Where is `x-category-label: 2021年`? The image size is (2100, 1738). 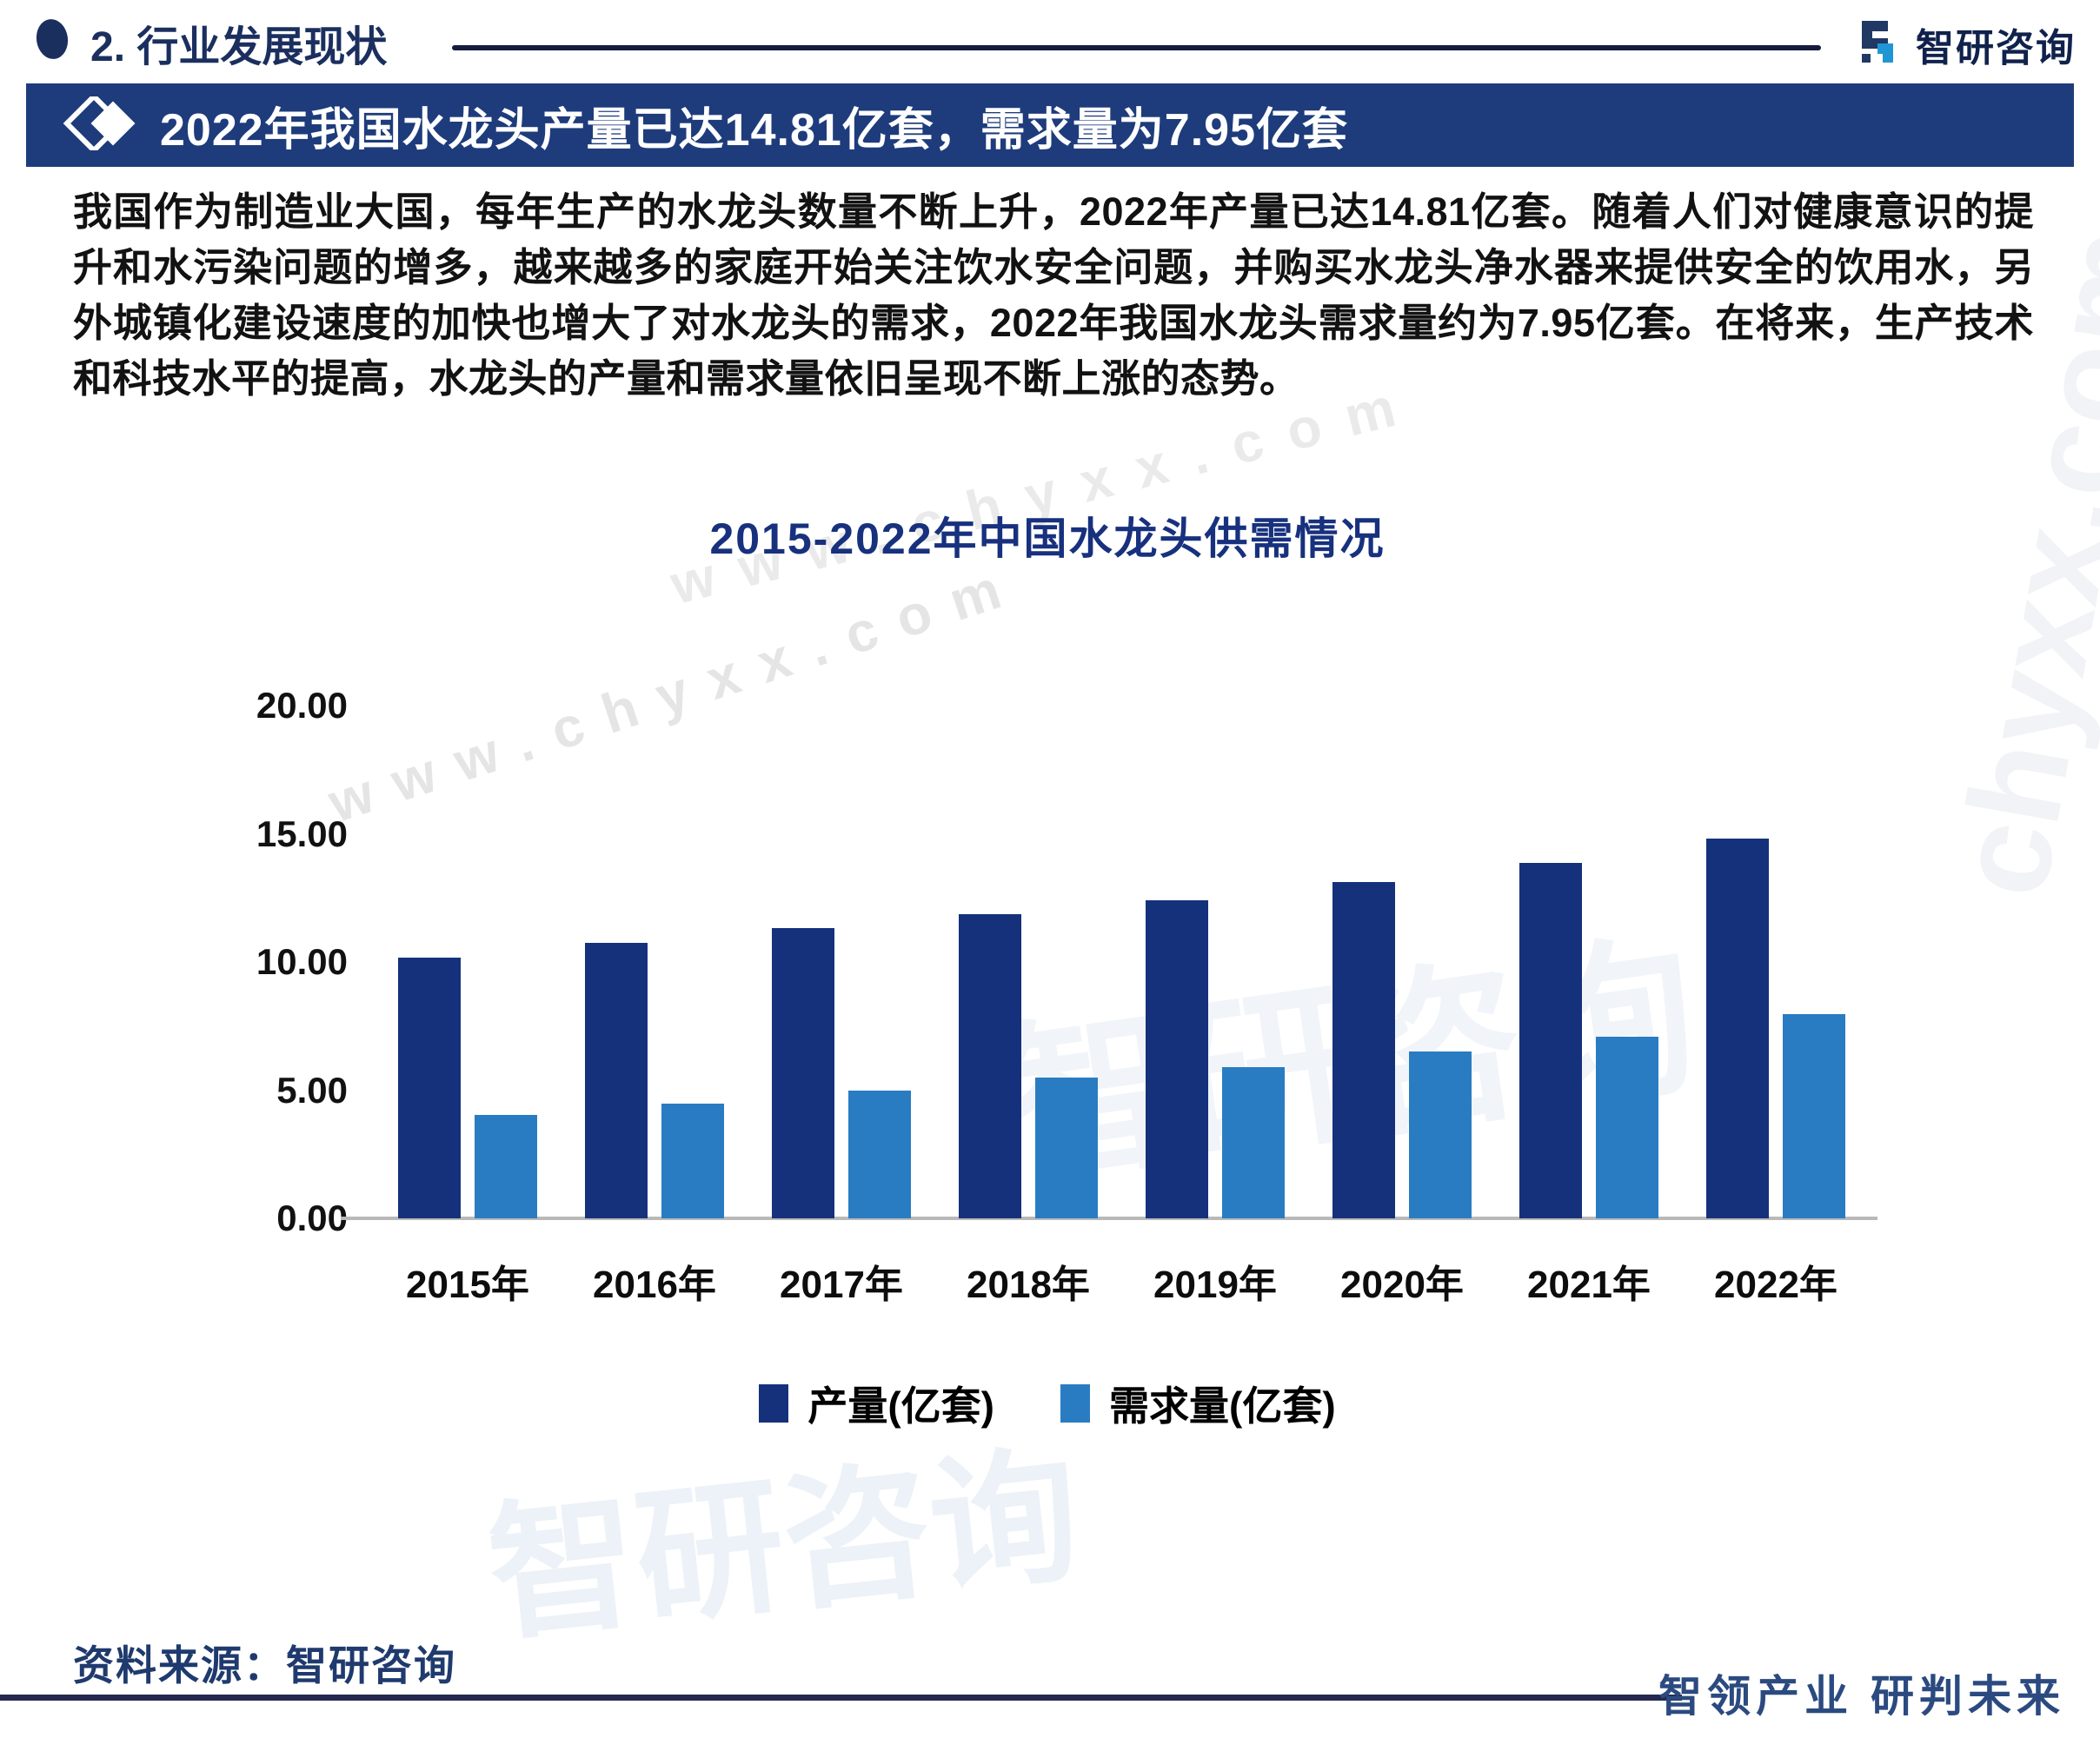
x-category-label: 2021年 is located at coordinates (1589, 1285).